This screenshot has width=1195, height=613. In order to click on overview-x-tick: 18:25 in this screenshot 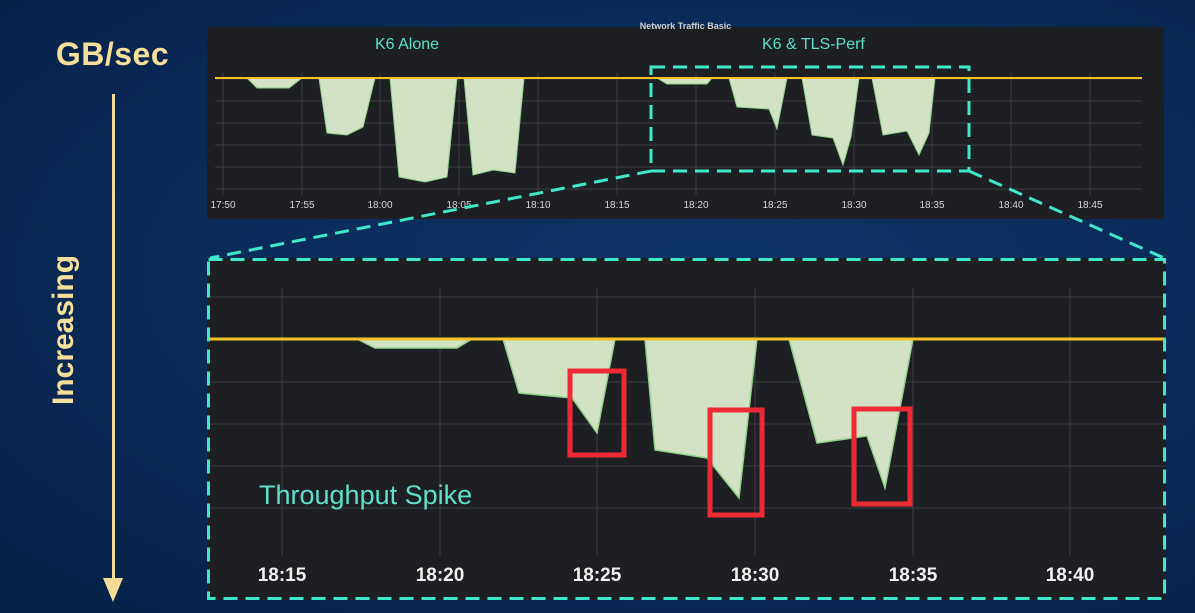, I will do `click(775, 205)`.